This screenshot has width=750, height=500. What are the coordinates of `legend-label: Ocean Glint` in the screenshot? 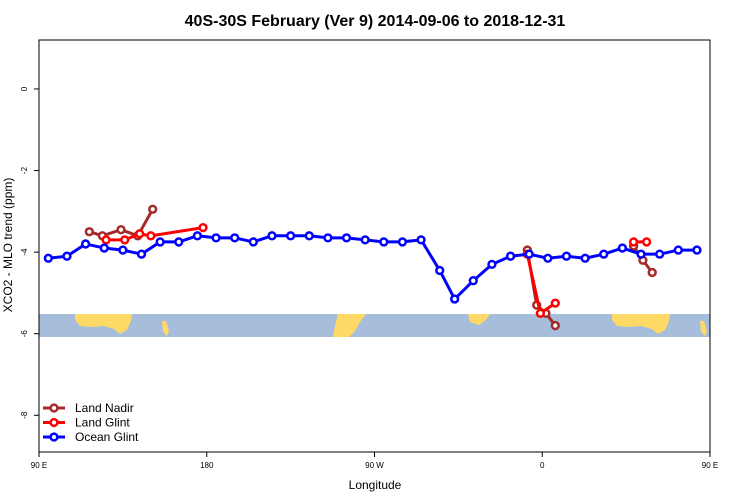 It's located at (107, 437).